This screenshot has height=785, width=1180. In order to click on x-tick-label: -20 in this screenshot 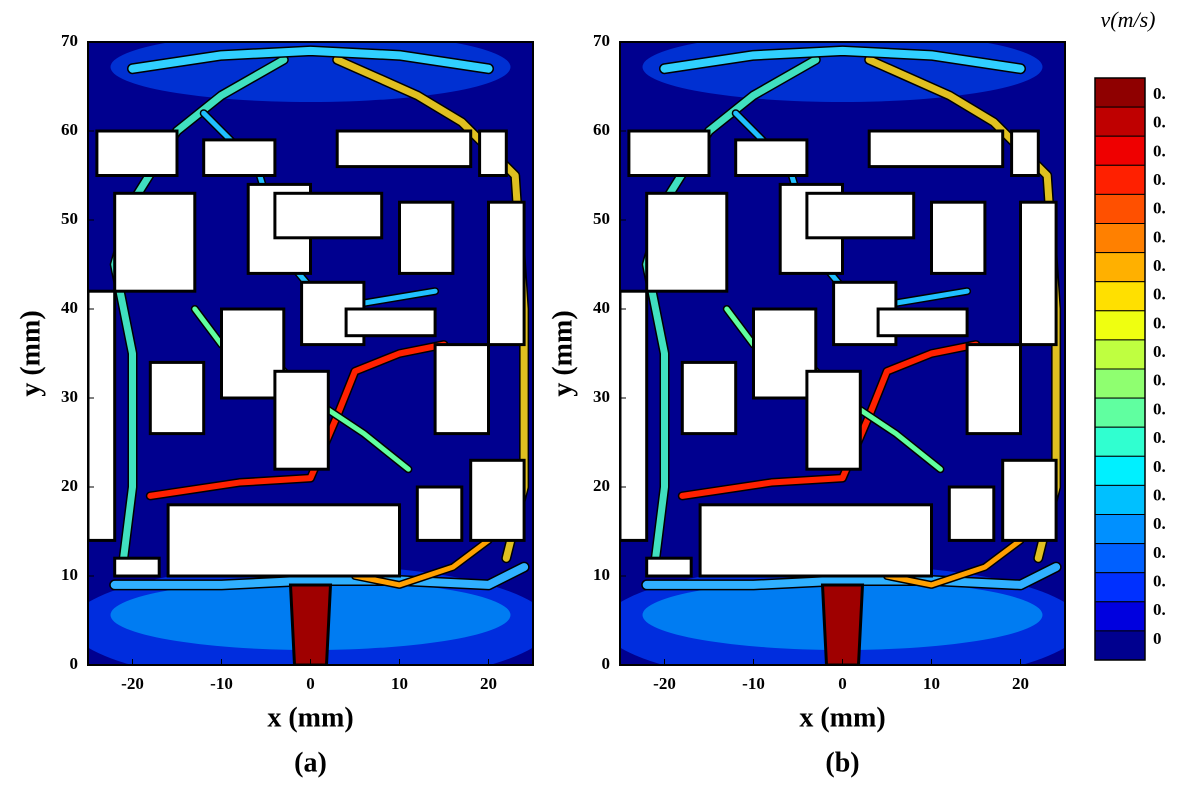, I will do `click(132, 683)`.